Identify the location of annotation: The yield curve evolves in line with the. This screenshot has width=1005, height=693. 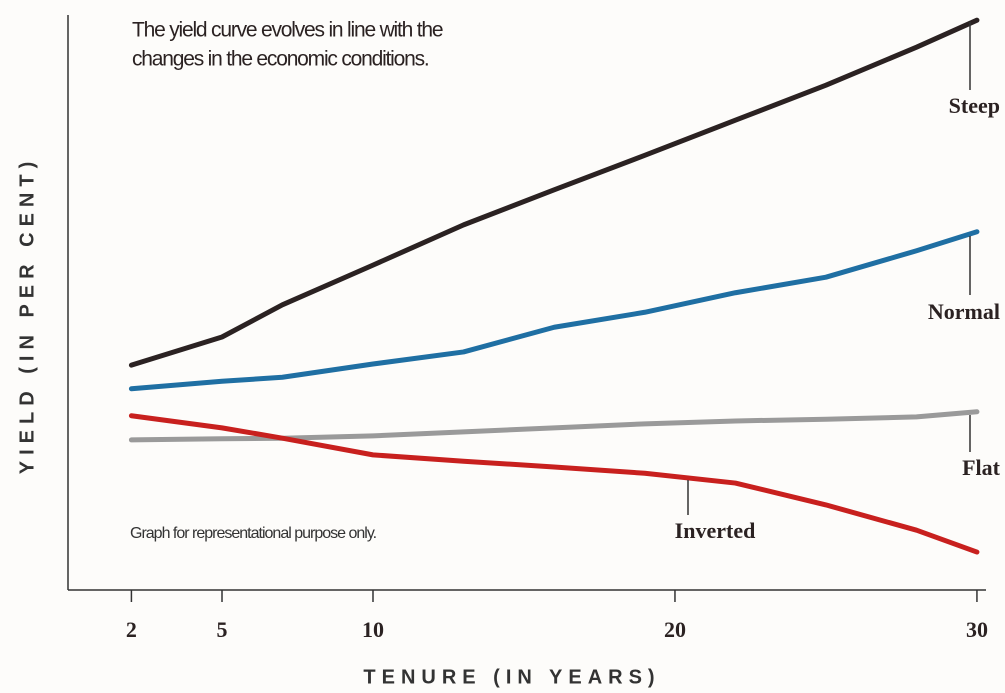
(287, 30).